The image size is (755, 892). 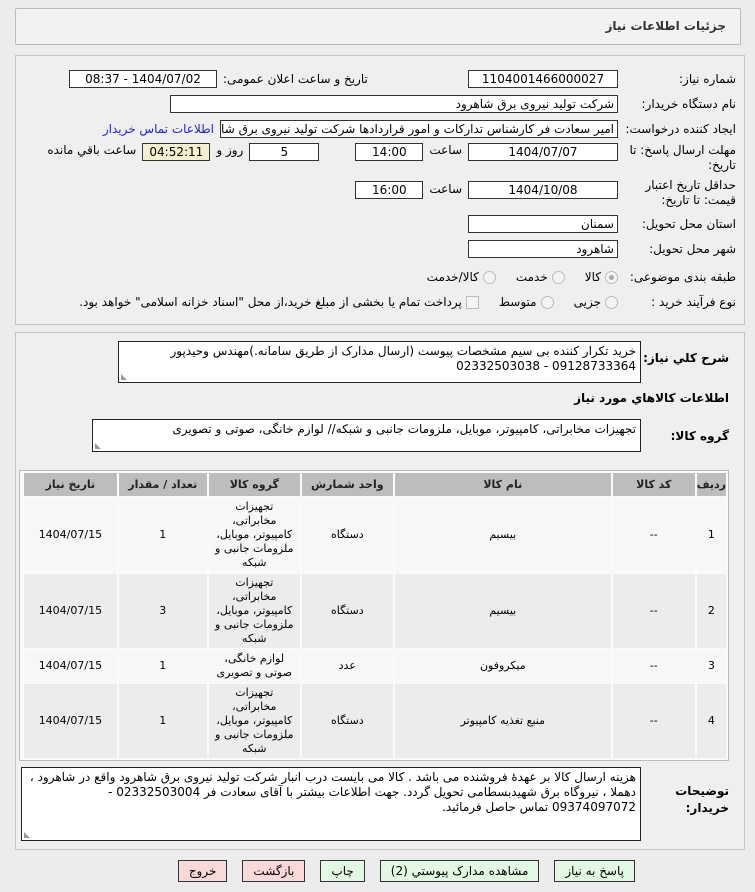 I want to click on validity-date-field: 1404/10/08, so click(x=543, y=190).